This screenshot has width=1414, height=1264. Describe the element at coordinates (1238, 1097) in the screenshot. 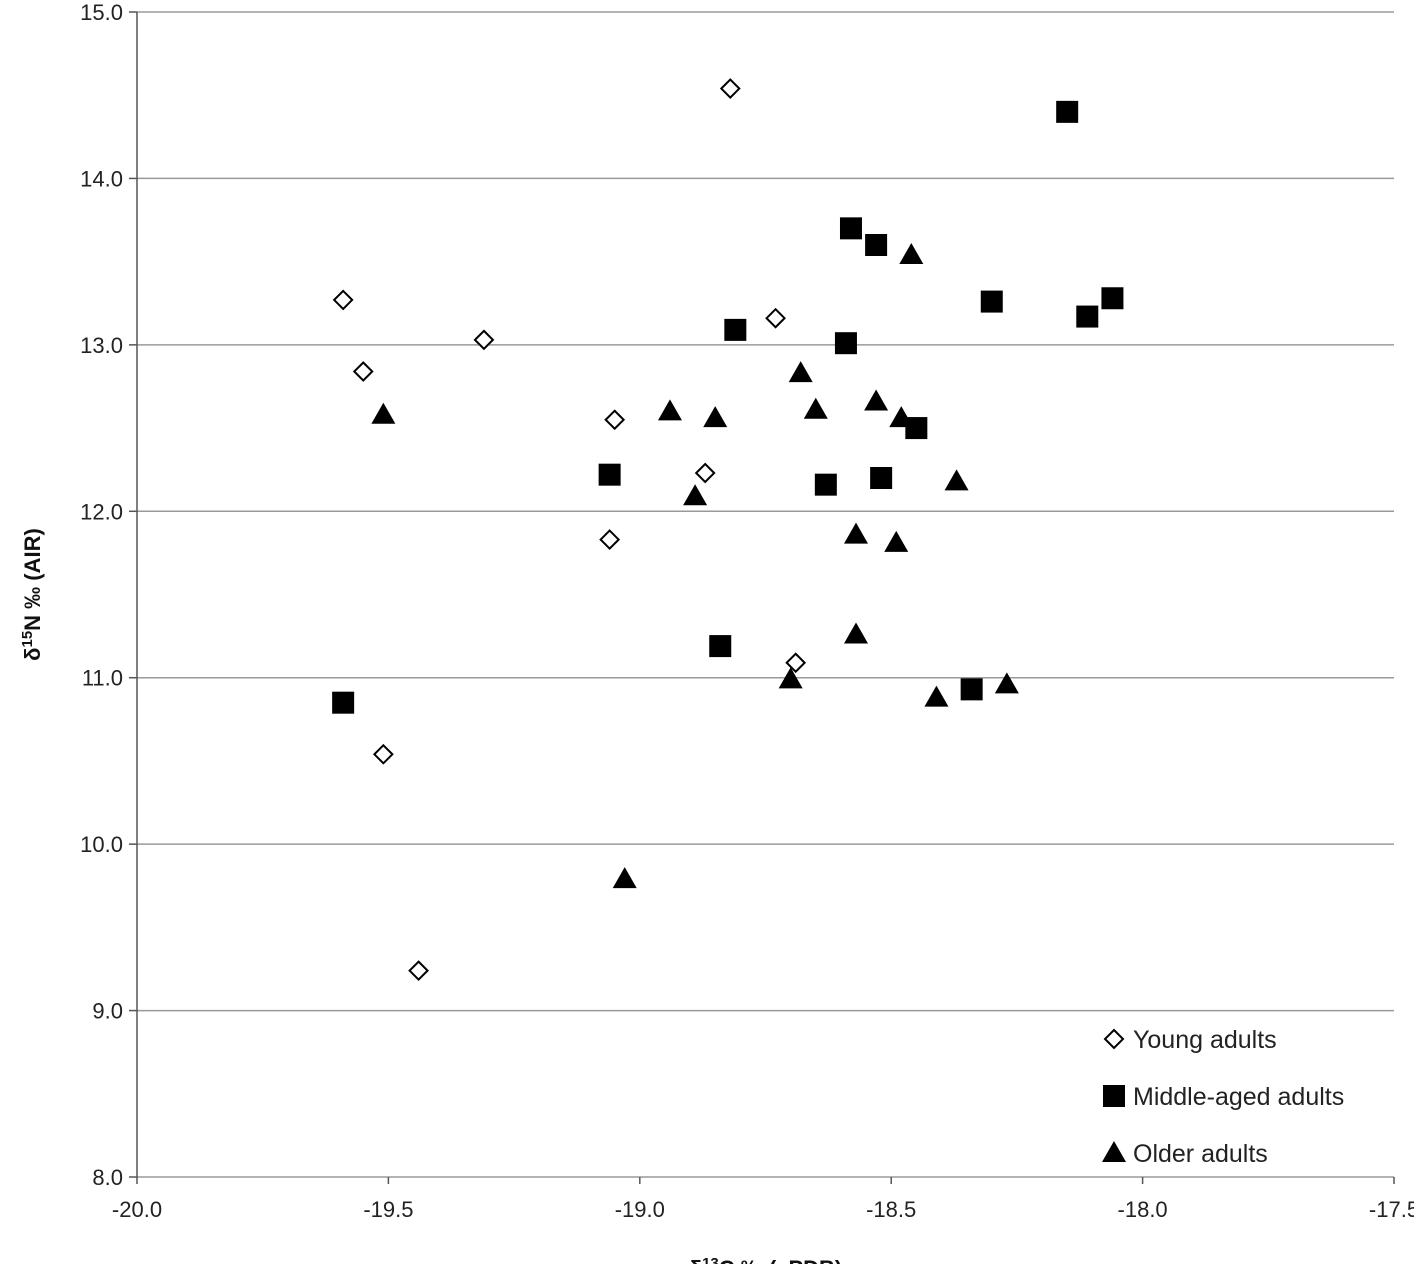

I see `legend-label: Middle-aged adults` at that location.